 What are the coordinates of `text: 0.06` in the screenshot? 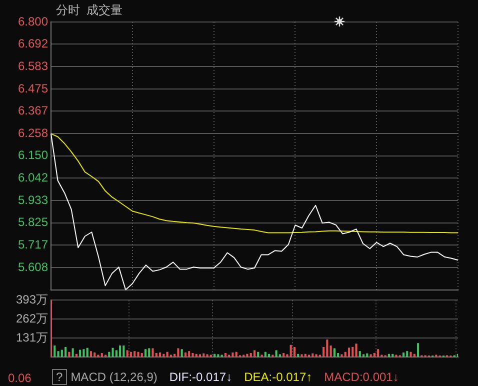 It's located at (20, 378).